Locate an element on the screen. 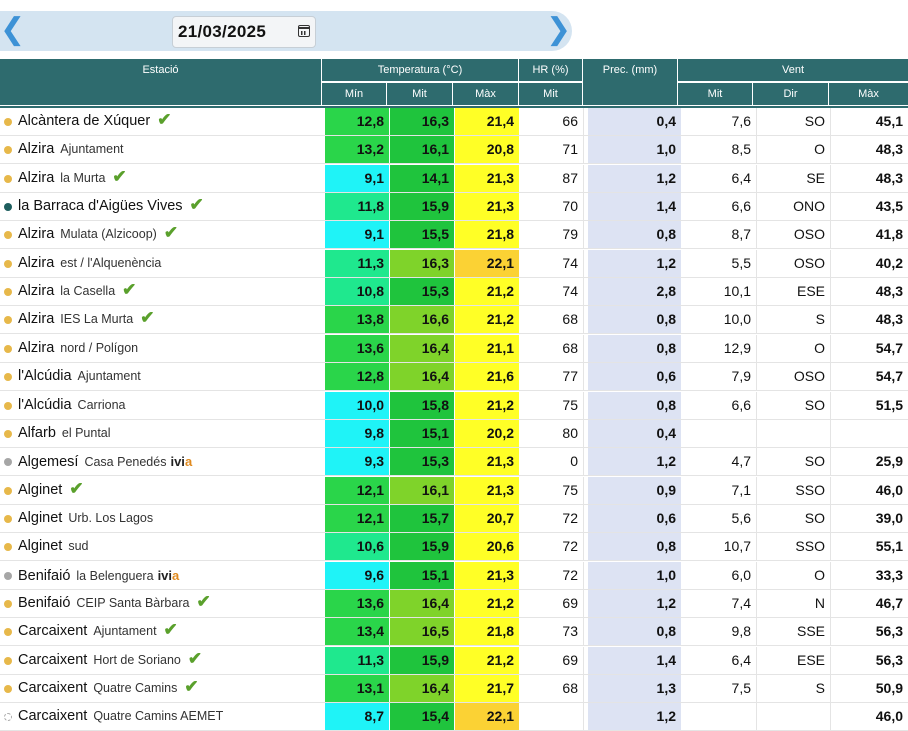 The width and height of the screenshot is (908, 731). wind-max-cell: 48,3 is located at coordinates (889, 149).